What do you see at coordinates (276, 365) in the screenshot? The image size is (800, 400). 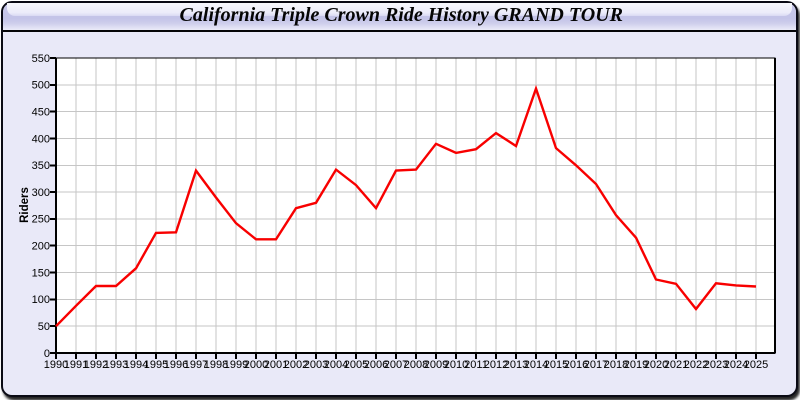 I see `svg-text: 2001` at bounding box center [276, 365].